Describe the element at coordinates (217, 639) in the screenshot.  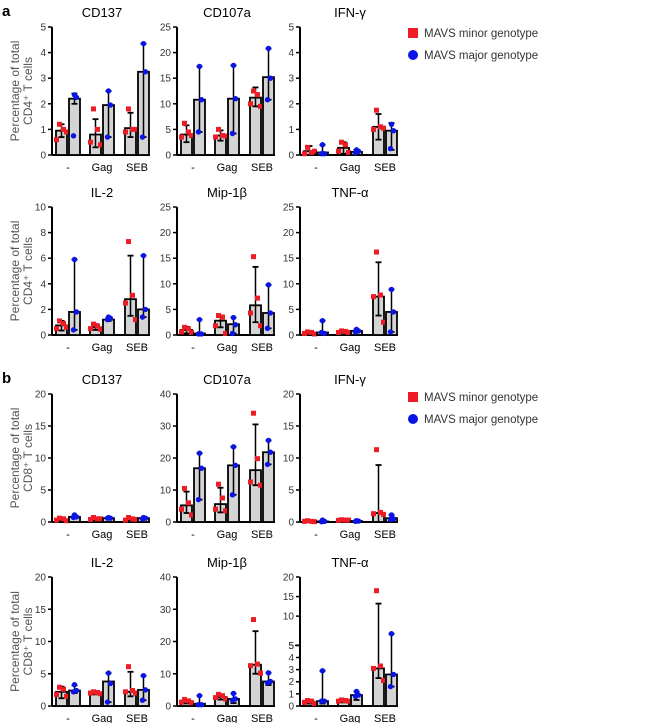
I see `chart-panel: Mip-1β 0 10 20 30 40 - Gag SEB` at that location.